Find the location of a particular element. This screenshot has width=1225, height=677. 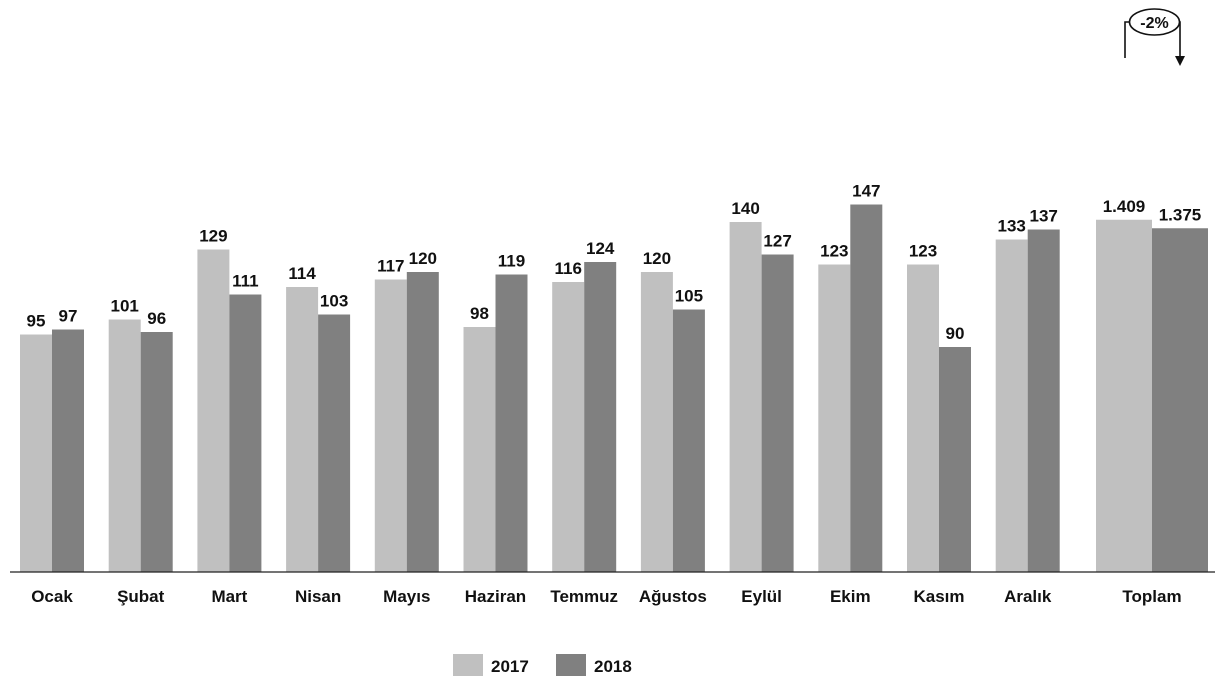

bar-2018-Nisan is located at coordinates (334, 443).